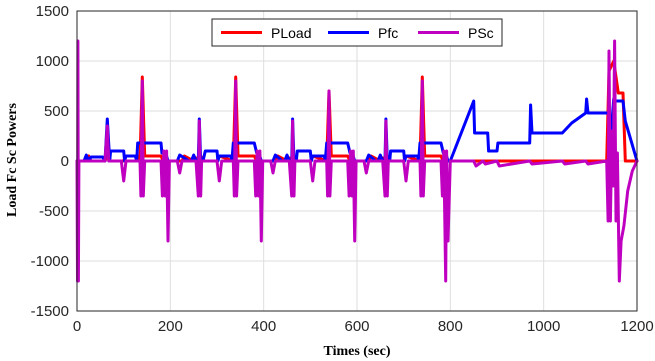 Image resolution: width=655 pixels, height=361 pixels. I want to click on y-tick-label: -1500, so click(50, 311).